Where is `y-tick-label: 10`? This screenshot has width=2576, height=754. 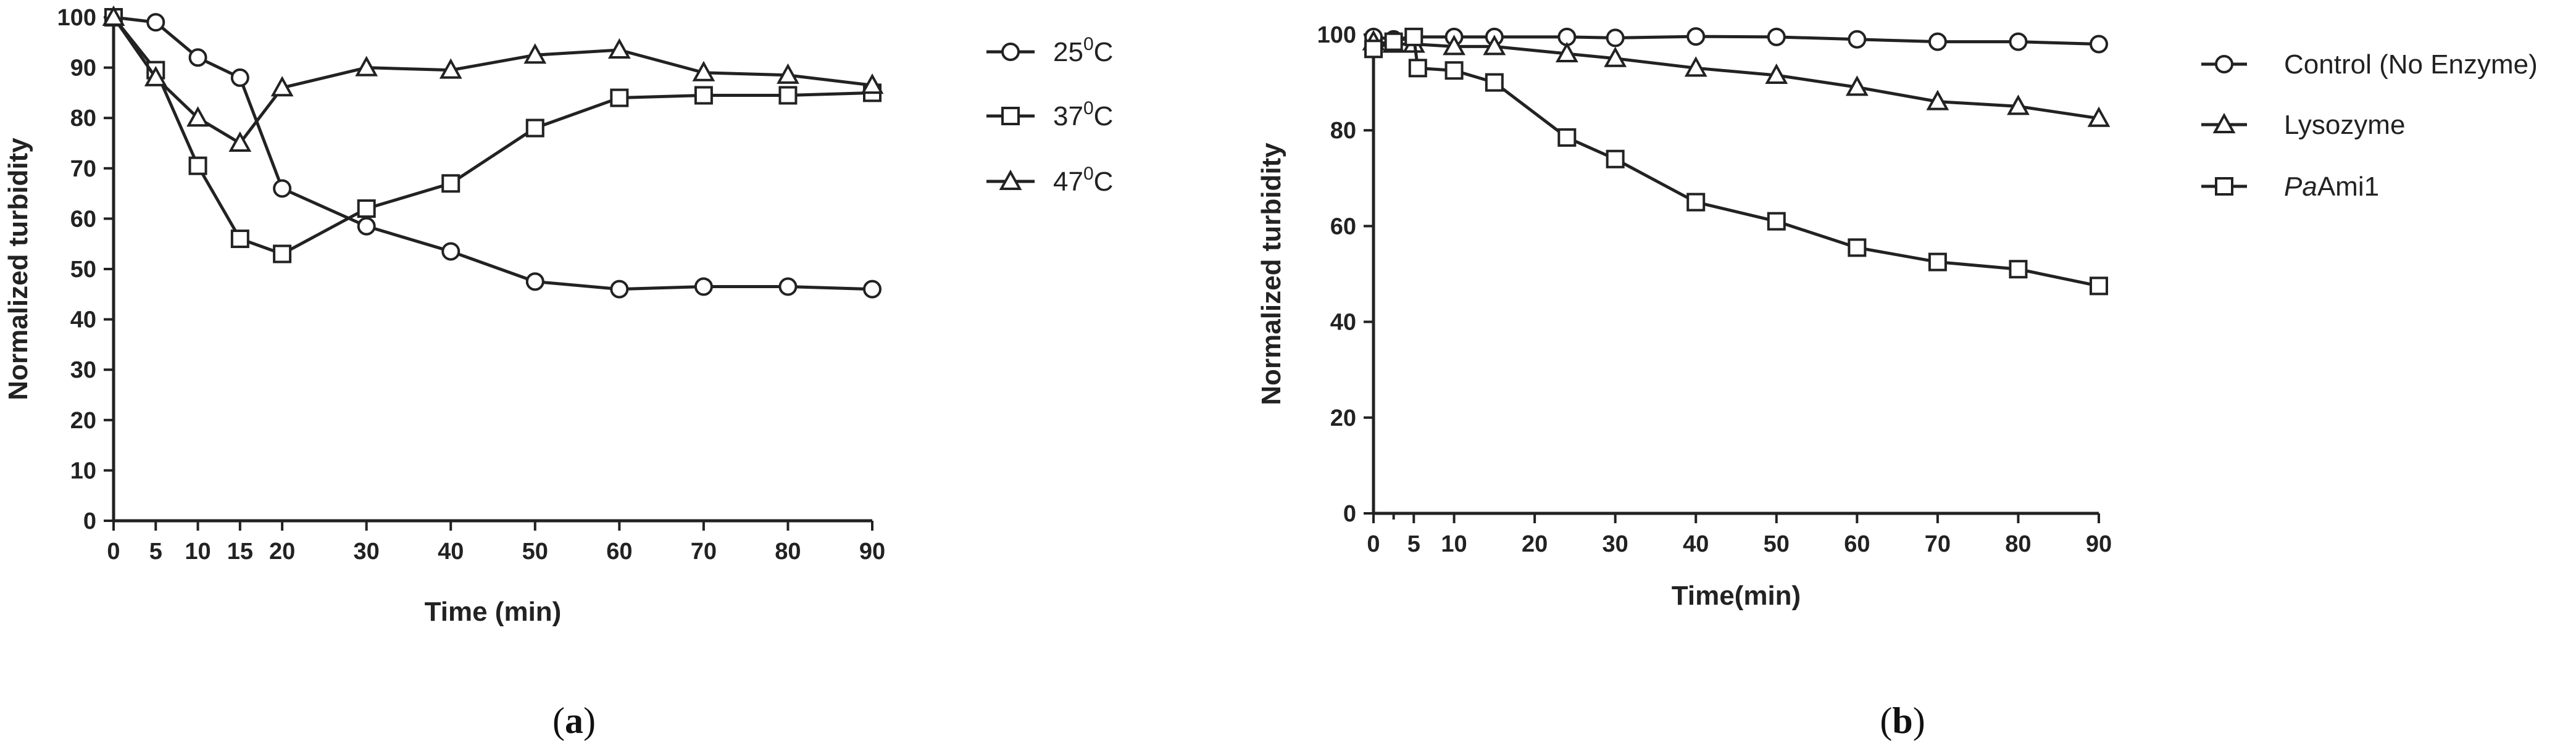 y-tick-label: 10 is located at coordinates (83, 471).